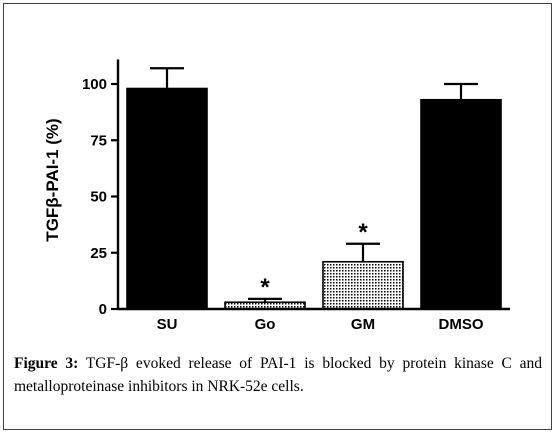  Describe the element at coordinates (103, 309) in the screenshot. I see `y-tick-label-0: 0` at that location.